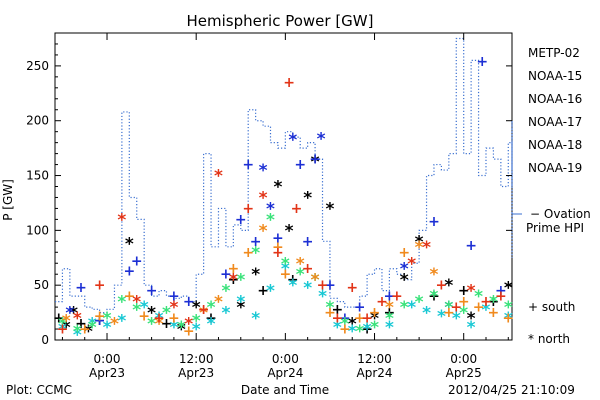  Describe the element at coordinates (560, 214) in the screenshot. I see `legend-ovation-line1: − Ovation` at that location.